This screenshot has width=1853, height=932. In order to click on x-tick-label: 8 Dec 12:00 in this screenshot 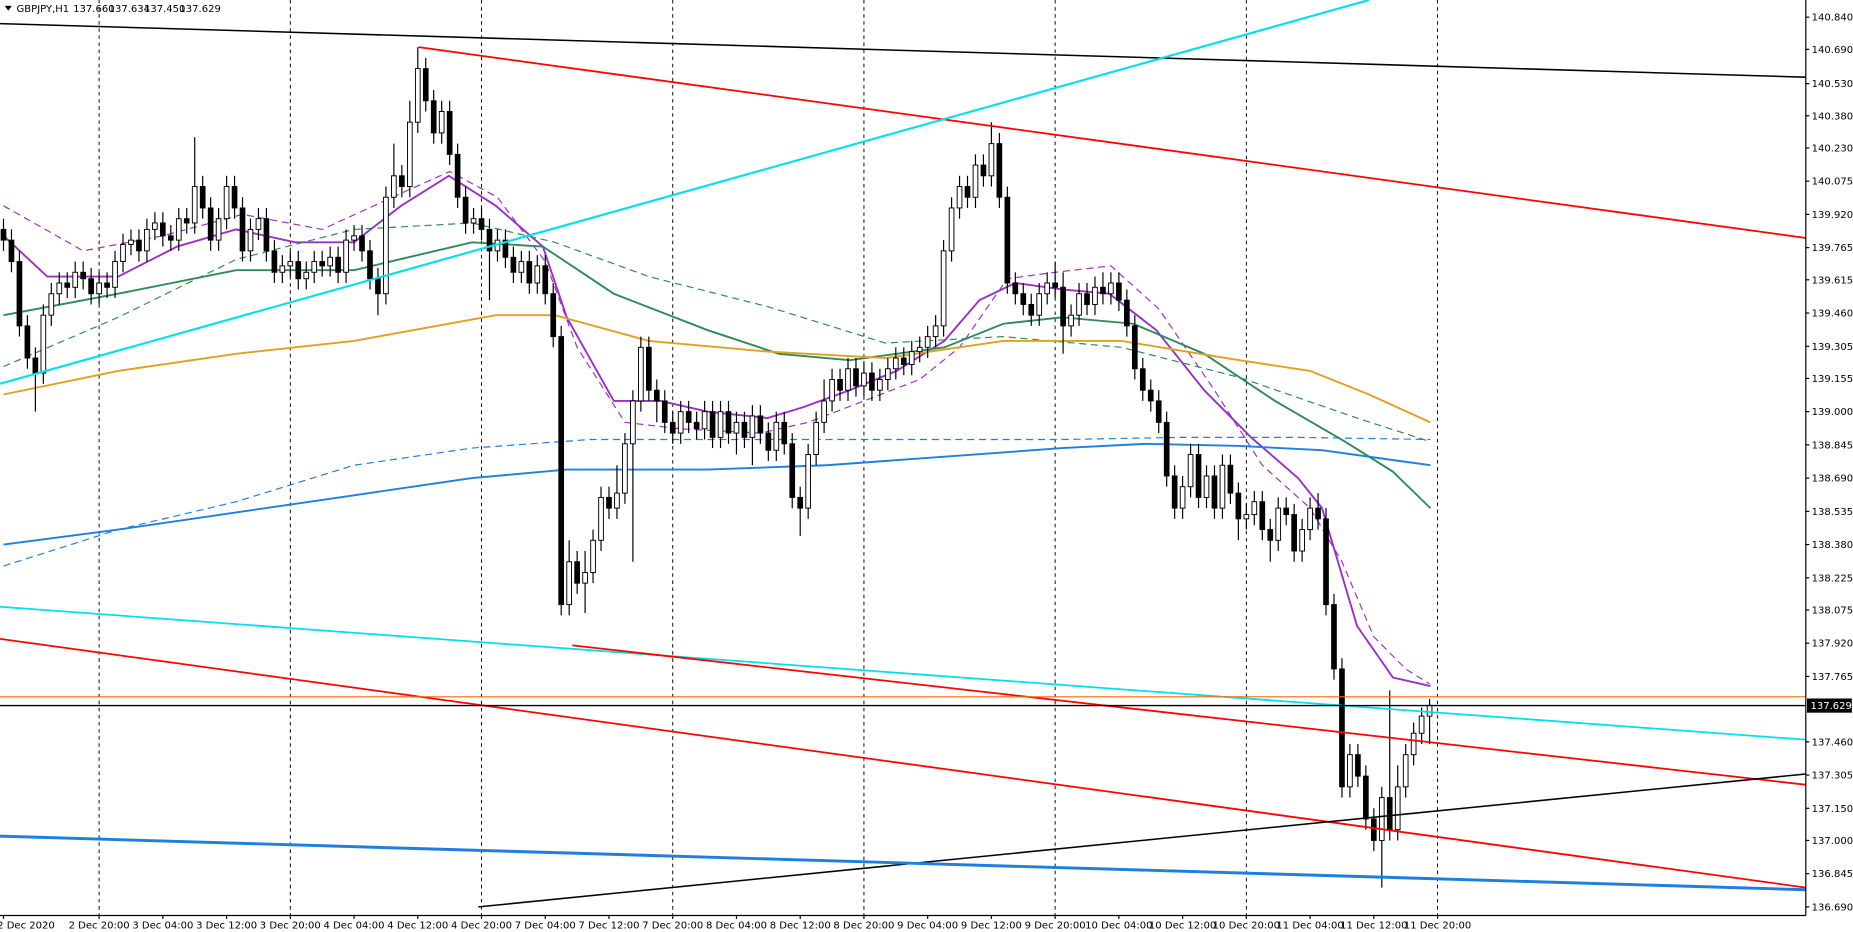, I will do `click(800, 925)`.